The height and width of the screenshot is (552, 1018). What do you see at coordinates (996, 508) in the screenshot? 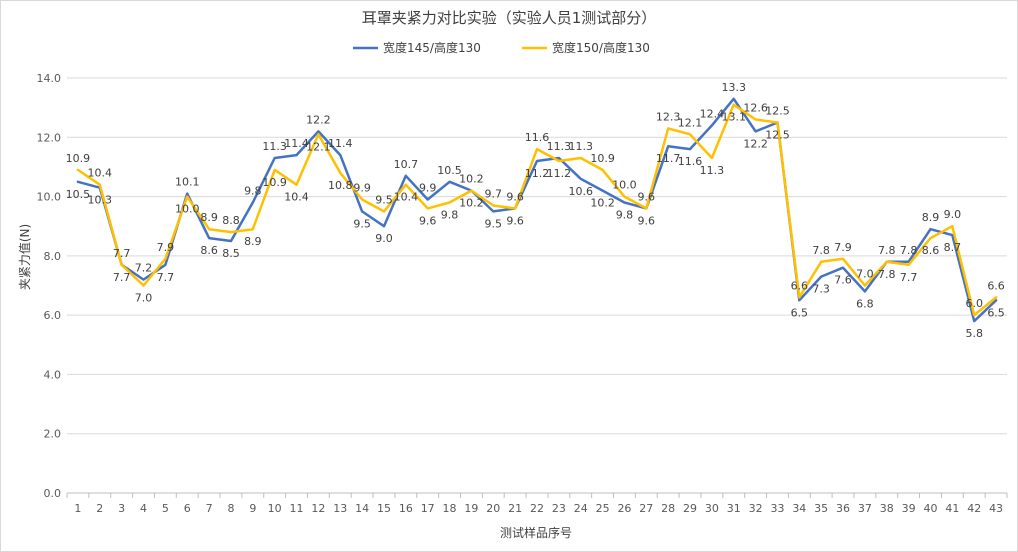
I see `x-tick-label: 43` at bounding box center [996, 508].